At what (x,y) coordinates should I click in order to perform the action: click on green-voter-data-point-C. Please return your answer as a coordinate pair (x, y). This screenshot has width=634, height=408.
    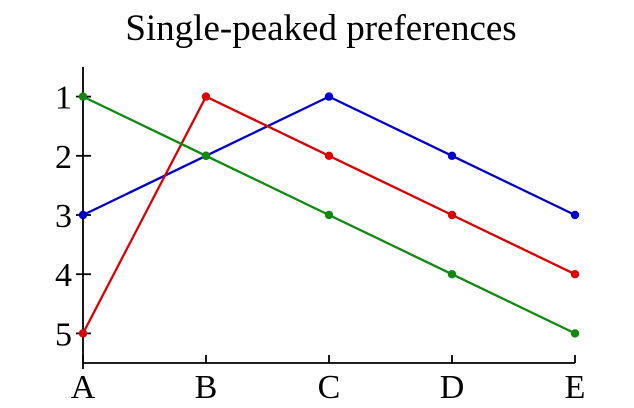
    Looking at the image, I should click on (329, 215).